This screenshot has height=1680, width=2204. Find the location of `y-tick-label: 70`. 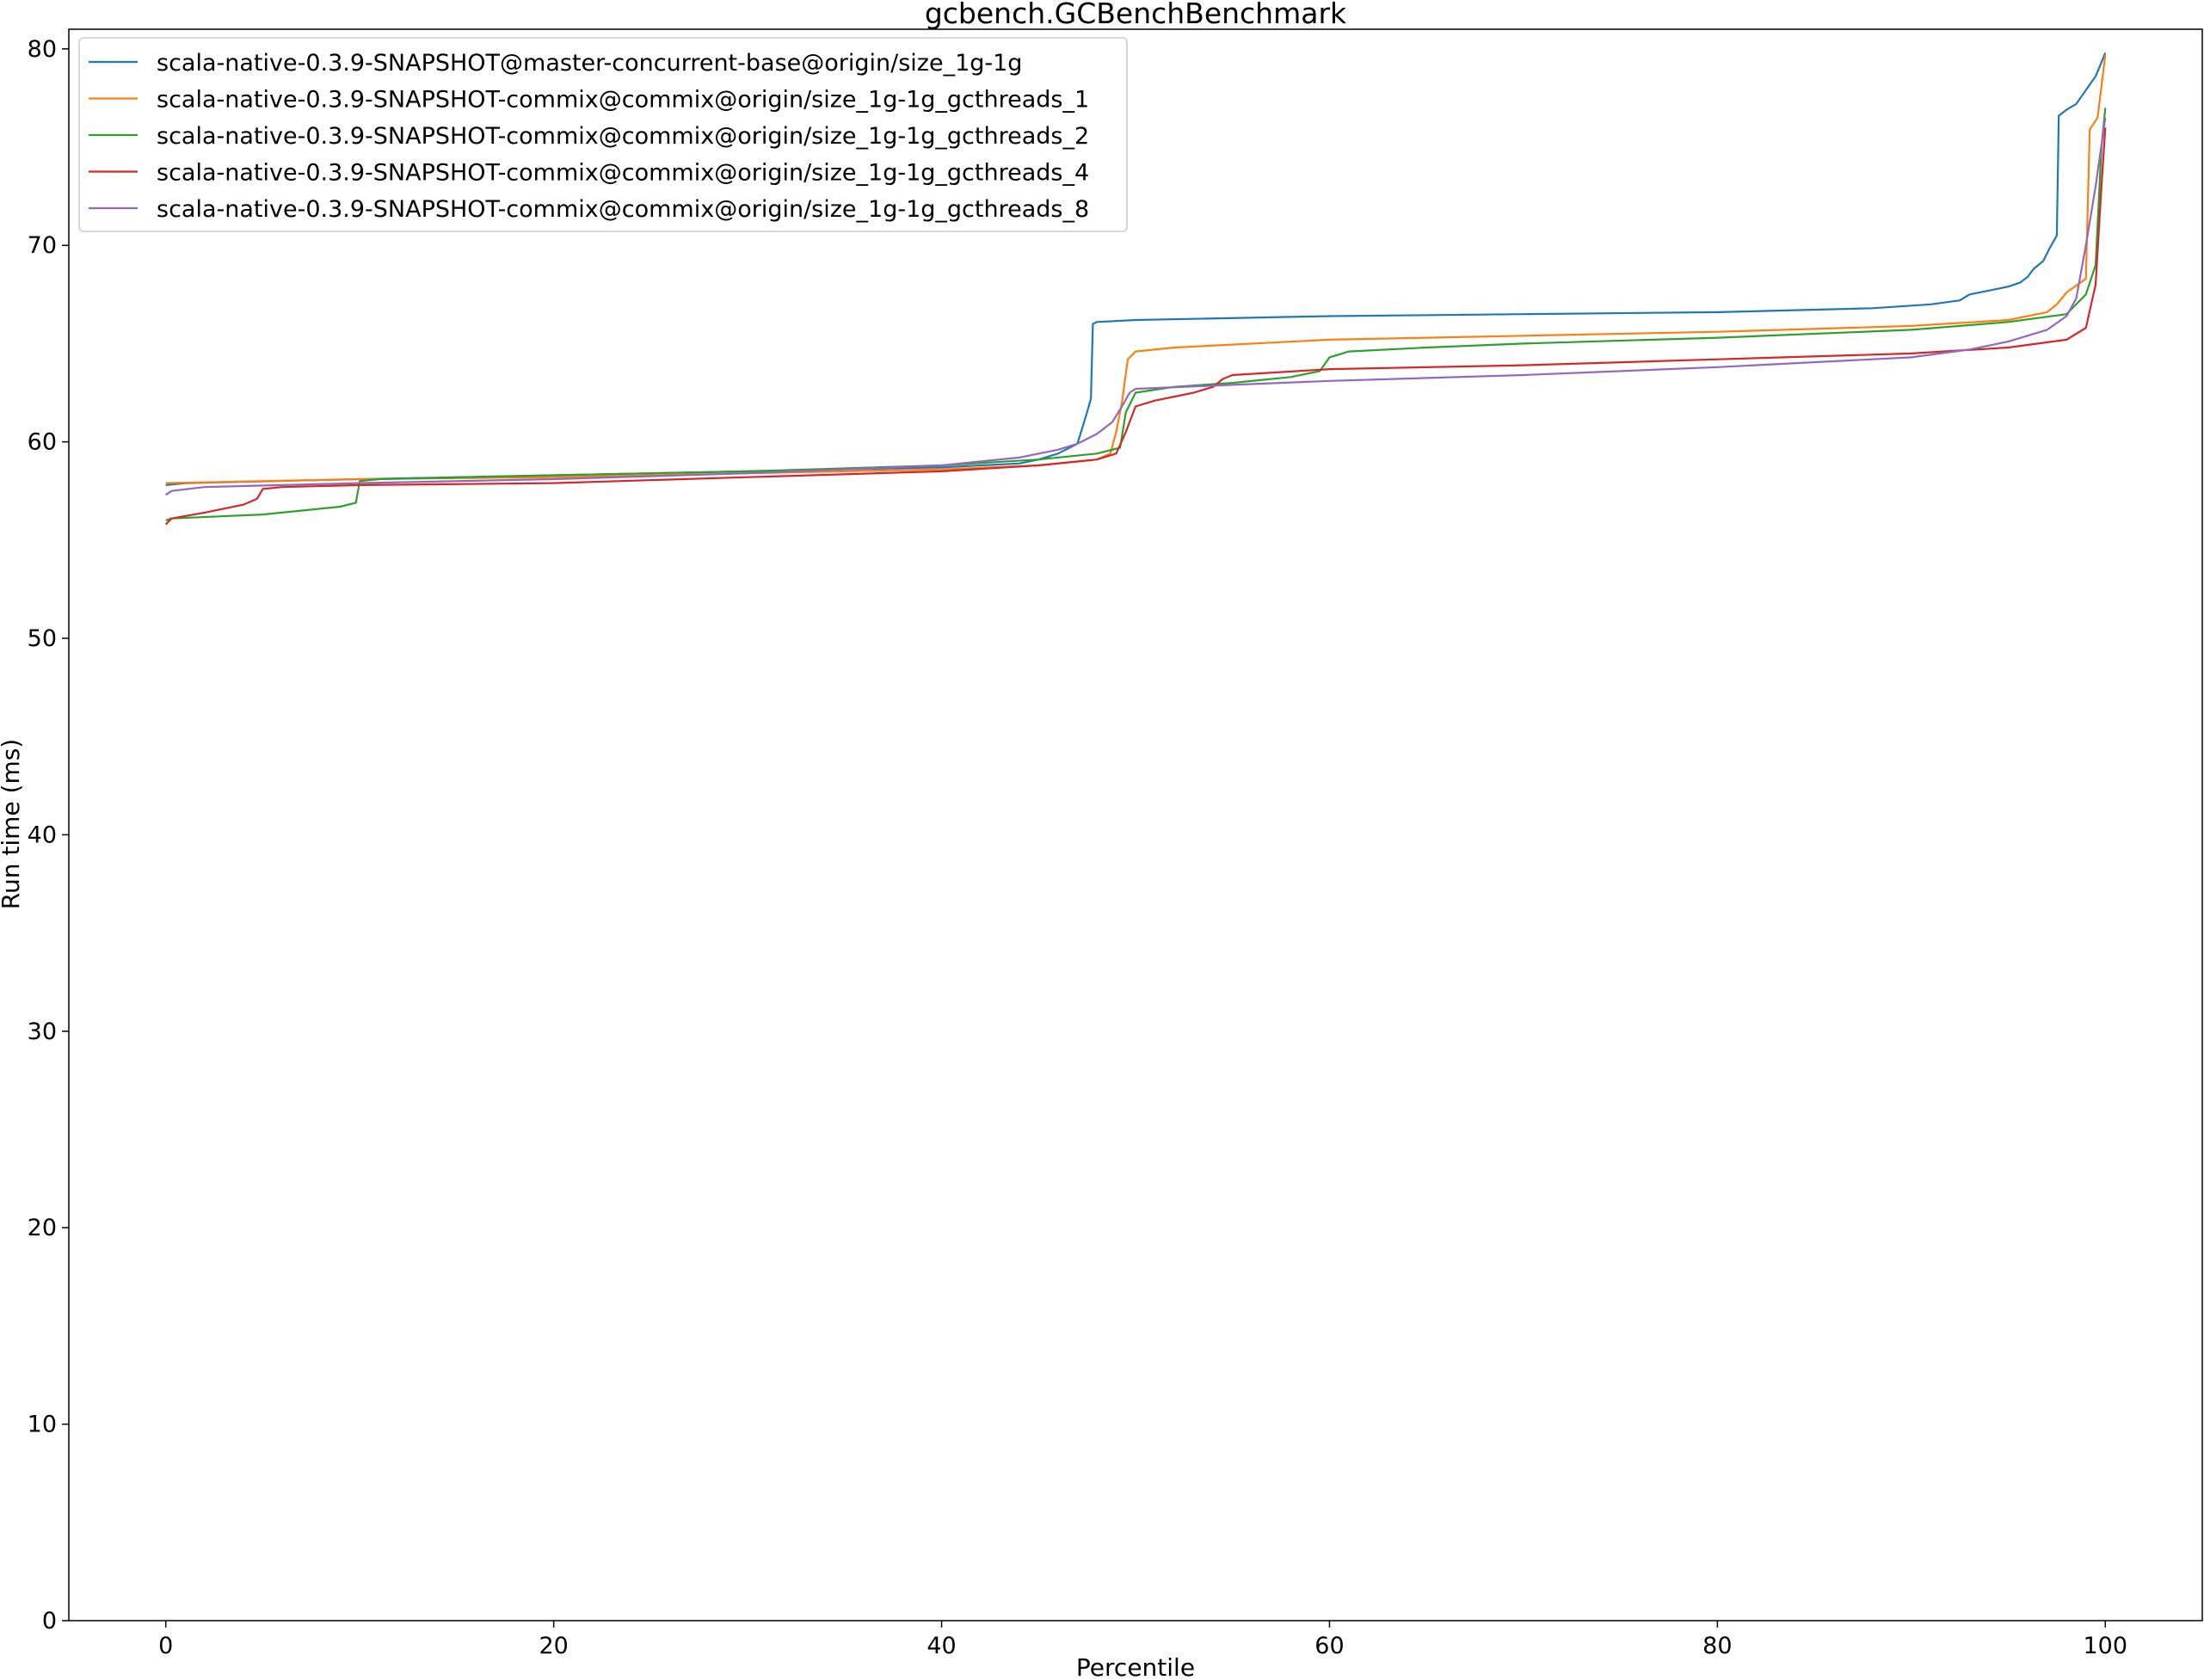

y-tick-label: 70 is located at coordinates (42, 245).